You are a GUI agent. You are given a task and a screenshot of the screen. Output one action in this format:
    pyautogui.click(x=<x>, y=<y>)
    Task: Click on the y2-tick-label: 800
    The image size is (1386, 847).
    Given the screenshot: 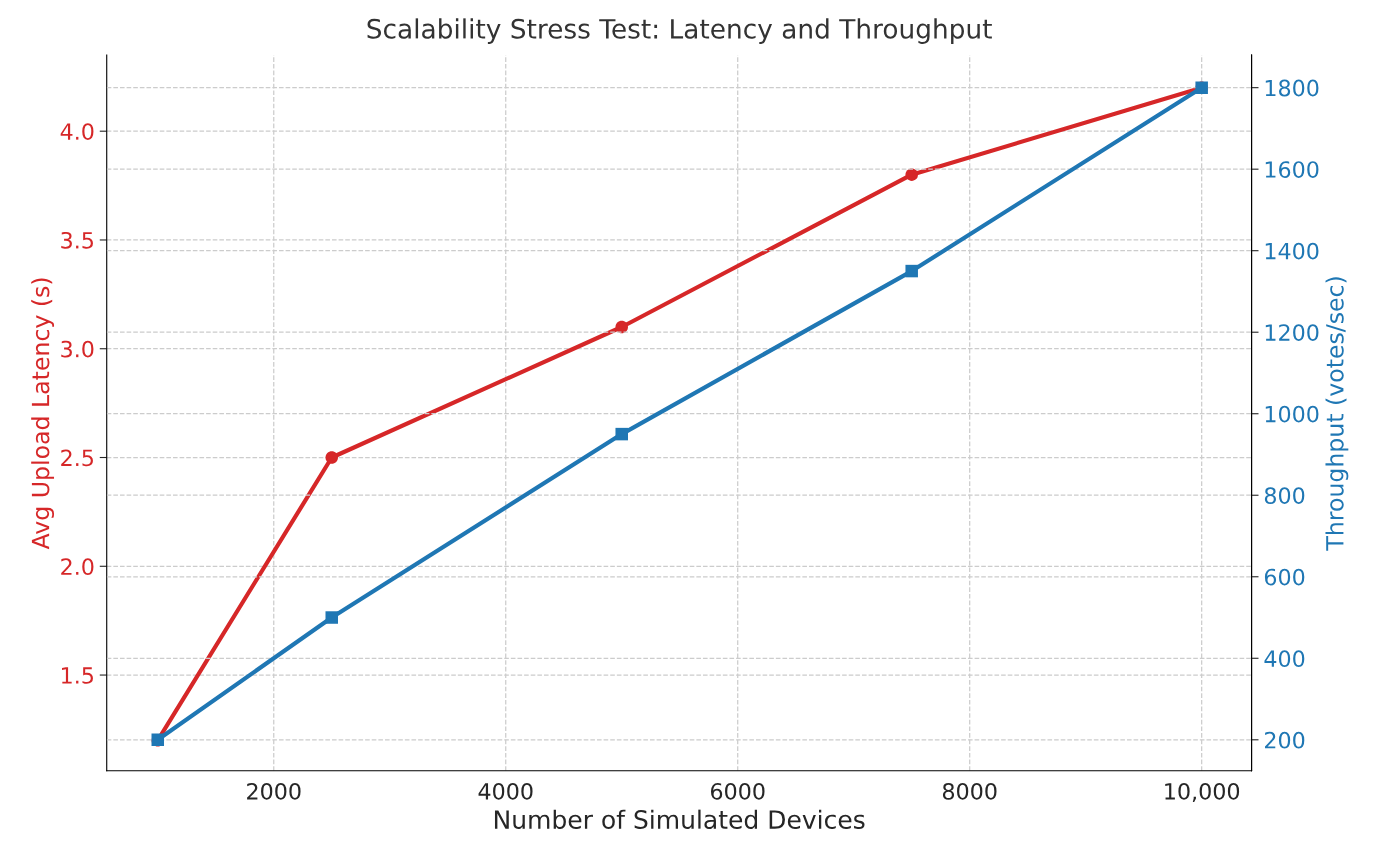 What is the action you would take?
    pyautogui.click(x=1284, y=495)
    